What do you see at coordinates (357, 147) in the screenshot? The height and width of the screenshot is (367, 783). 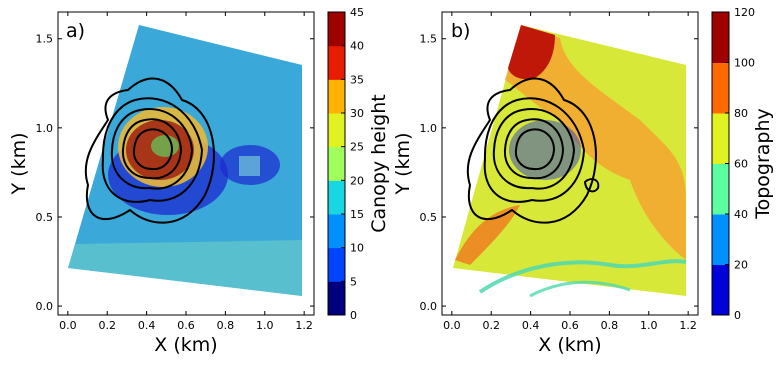 I see `colorbar-tick-label: 25` at bounding box center [357, 147].